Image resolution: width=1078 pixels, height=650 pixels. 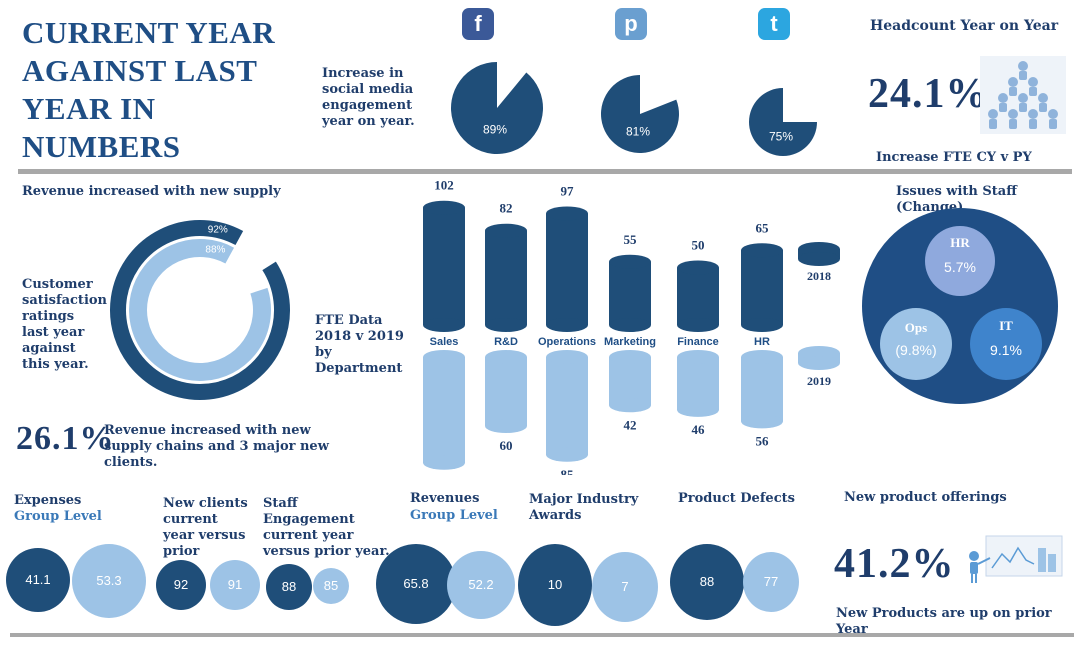 I want to click on revenues-subtitle: Group Level, so click(x=454, y=515).